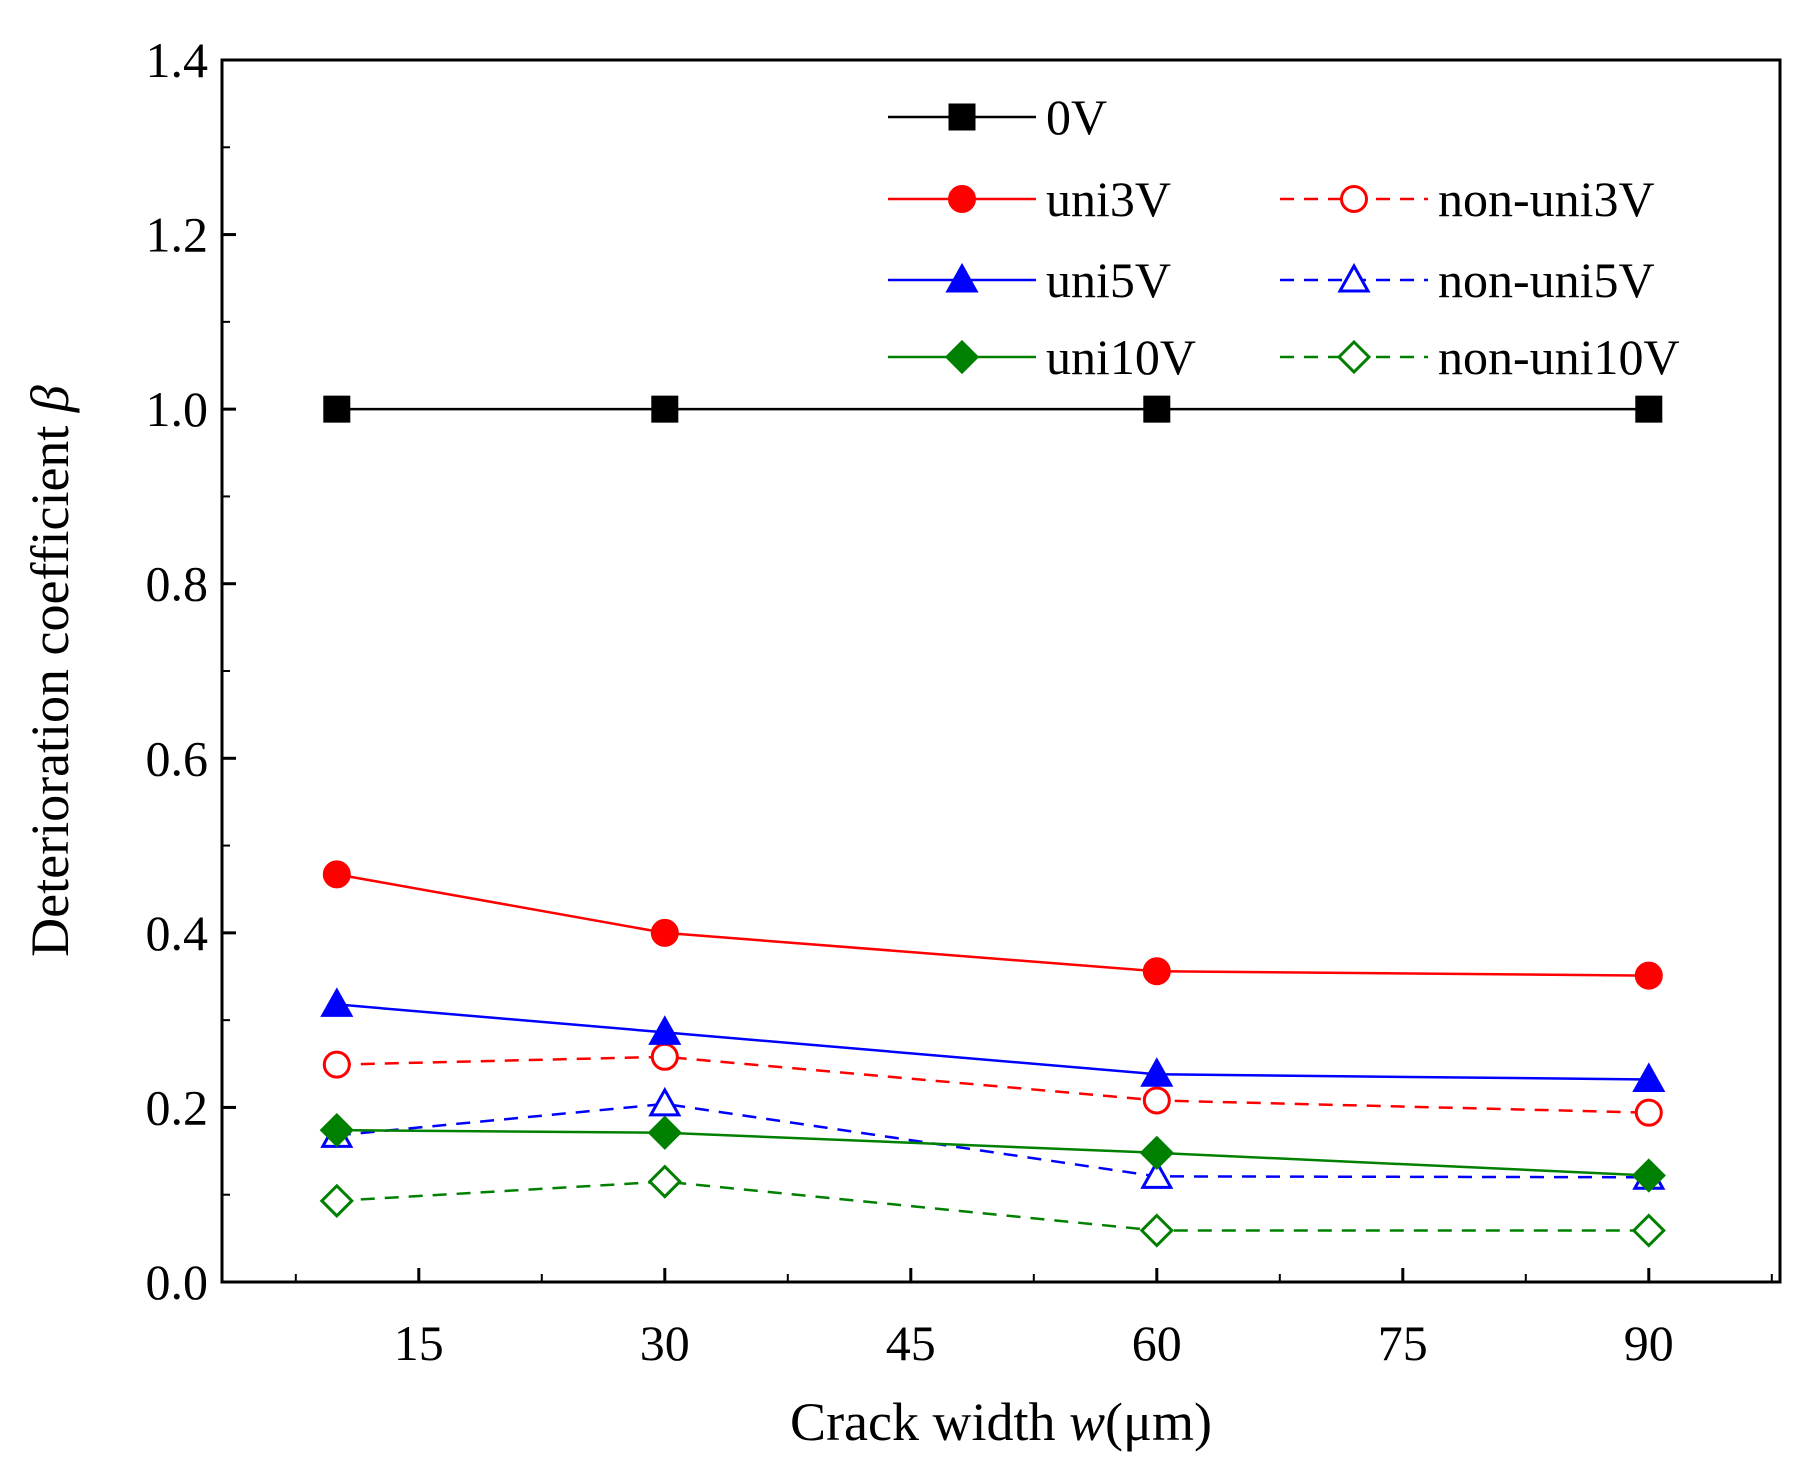 The width and height of the screenshot is (1800, 1462). I want to click on legend-marker-non-uni10v, so click(1354, 357).